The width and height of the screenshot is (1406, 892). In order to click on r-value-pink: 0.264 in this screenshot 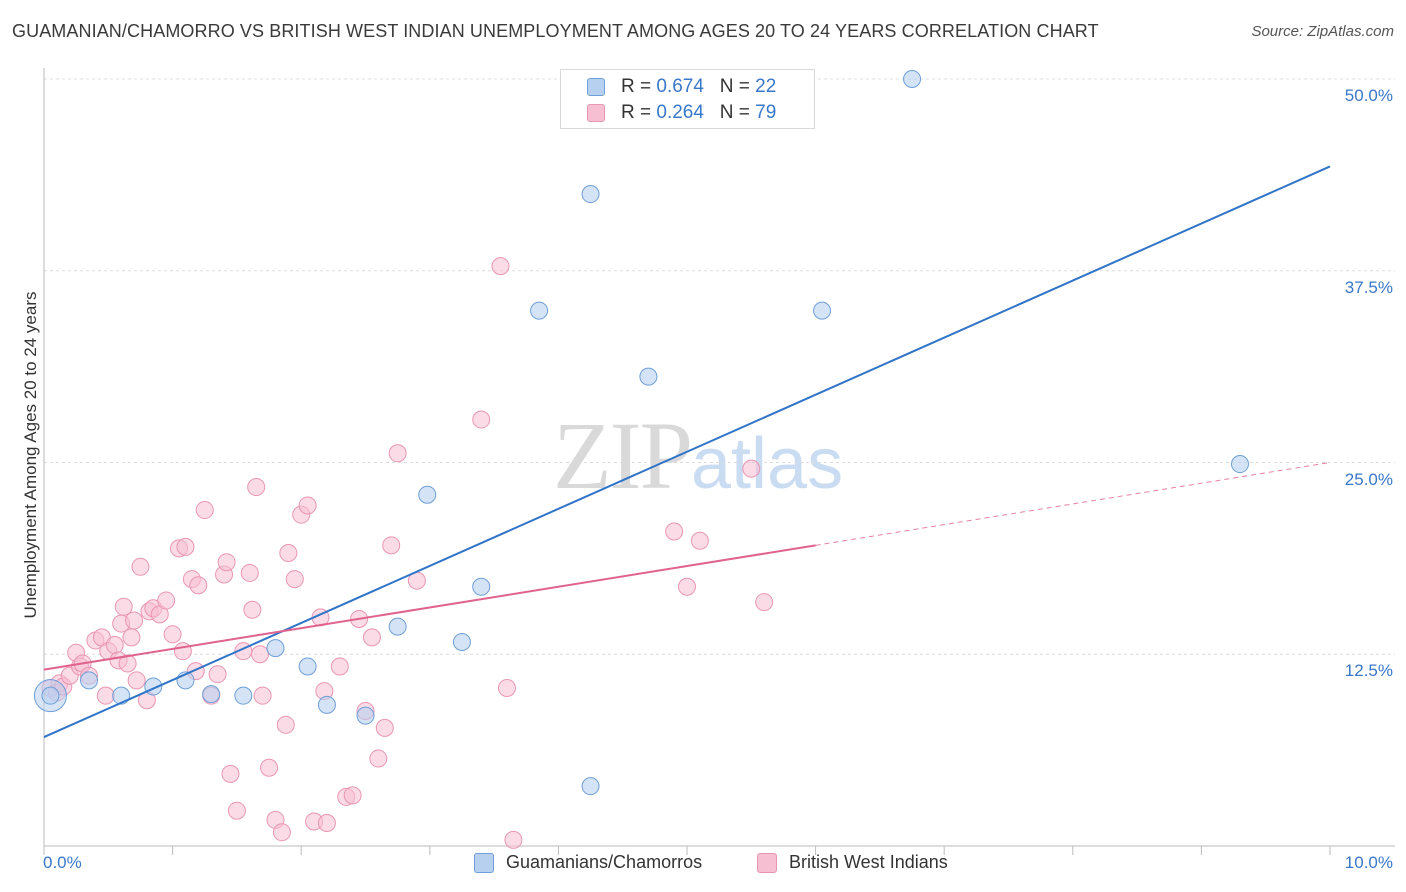, I will do `click(680, 112)`.